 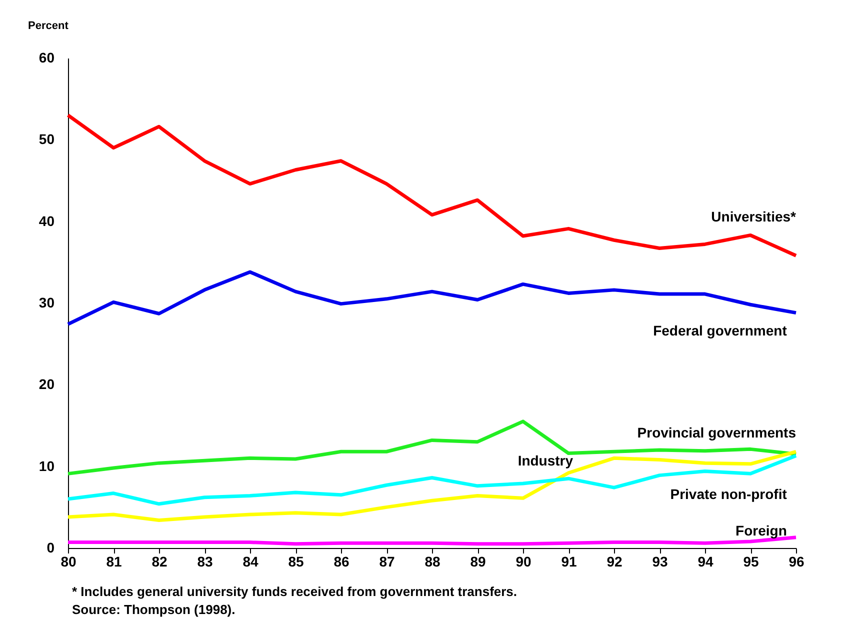 What do you see at coordinates (761, 530) in the screenshot?
I see `series-label: Foreign` at bounding box center [761, 530].